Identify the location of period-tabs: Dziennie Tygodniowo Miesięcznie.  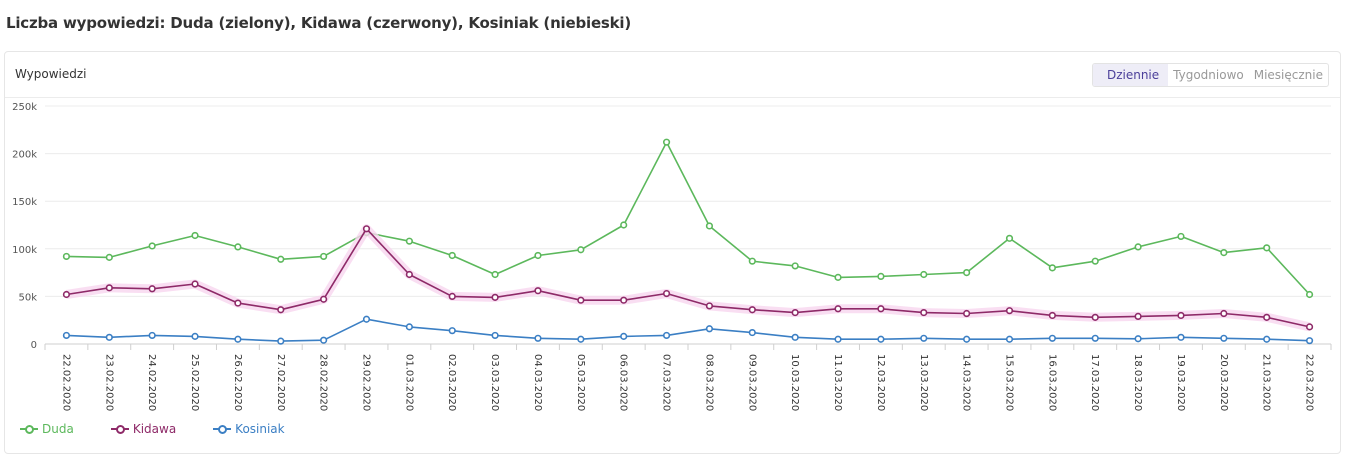
(1210, 75).